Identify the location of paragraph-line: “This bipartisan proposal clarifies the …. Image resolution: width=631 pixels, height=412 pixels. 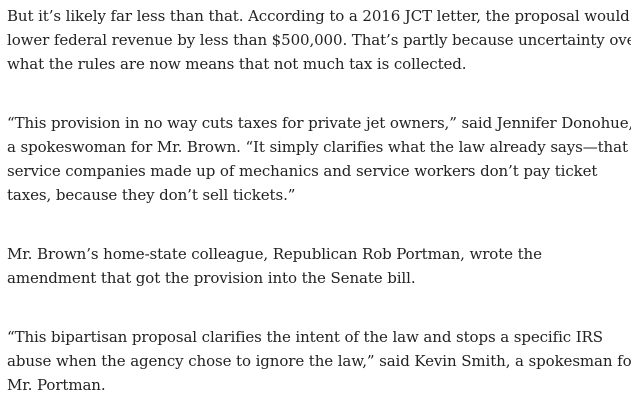
(305, 337).